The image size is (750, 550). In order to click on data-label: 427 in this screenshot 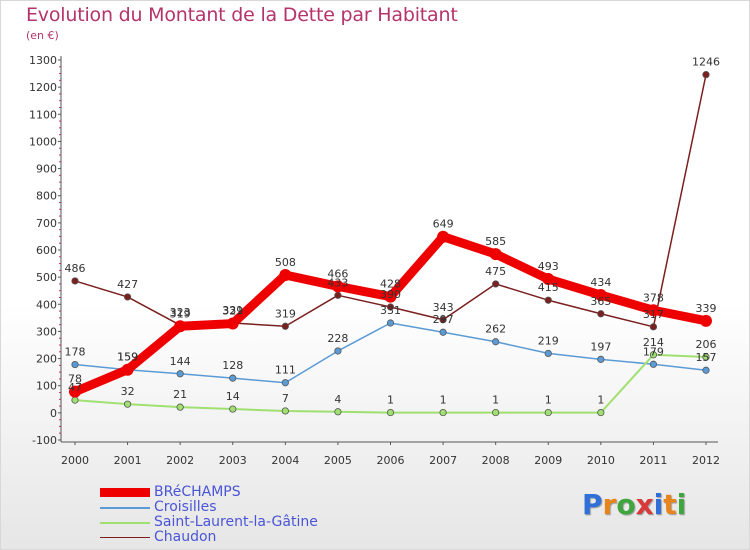, I will do `click(127, 284)`.